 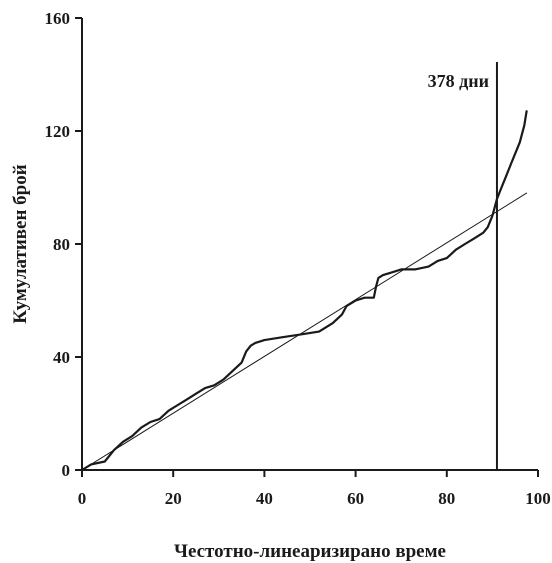 I want to click on x-tick-label: 0, so click(x=82, y=498).